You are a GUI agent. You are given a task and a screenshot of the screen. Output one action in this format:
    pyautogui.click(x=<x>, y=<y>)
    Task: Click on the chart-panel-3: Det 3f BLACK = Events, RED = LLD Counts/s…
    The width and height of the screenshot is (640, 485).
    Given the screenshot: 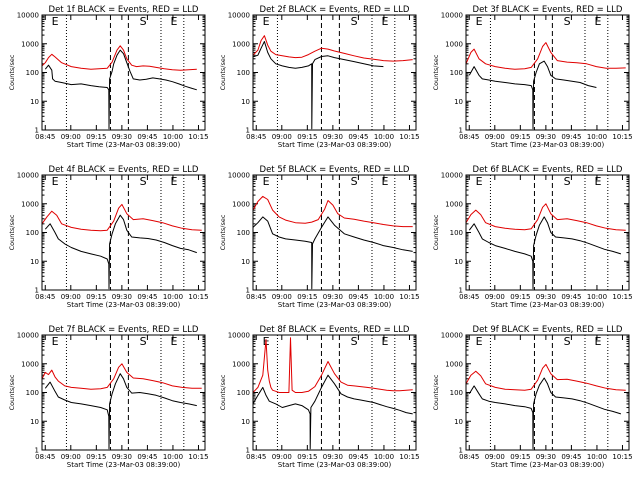 What is the action you would take?
    pyautogui.click(x=532, y=77)
    